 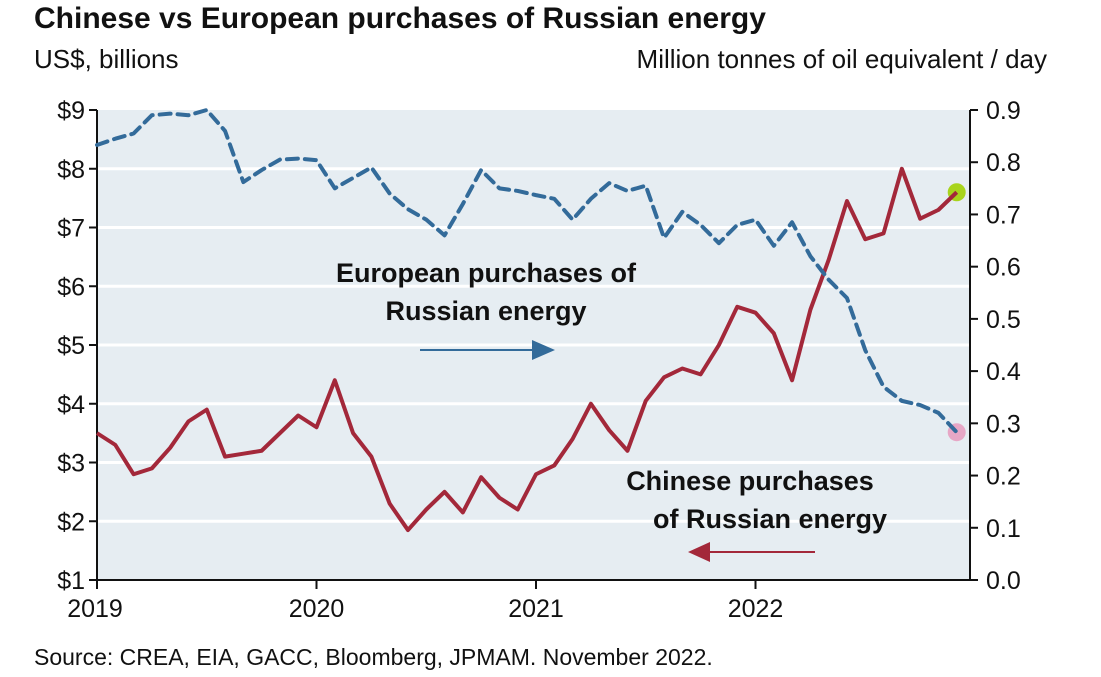 I want to click on left-tick-label: $1, so click(x=71, y=581).